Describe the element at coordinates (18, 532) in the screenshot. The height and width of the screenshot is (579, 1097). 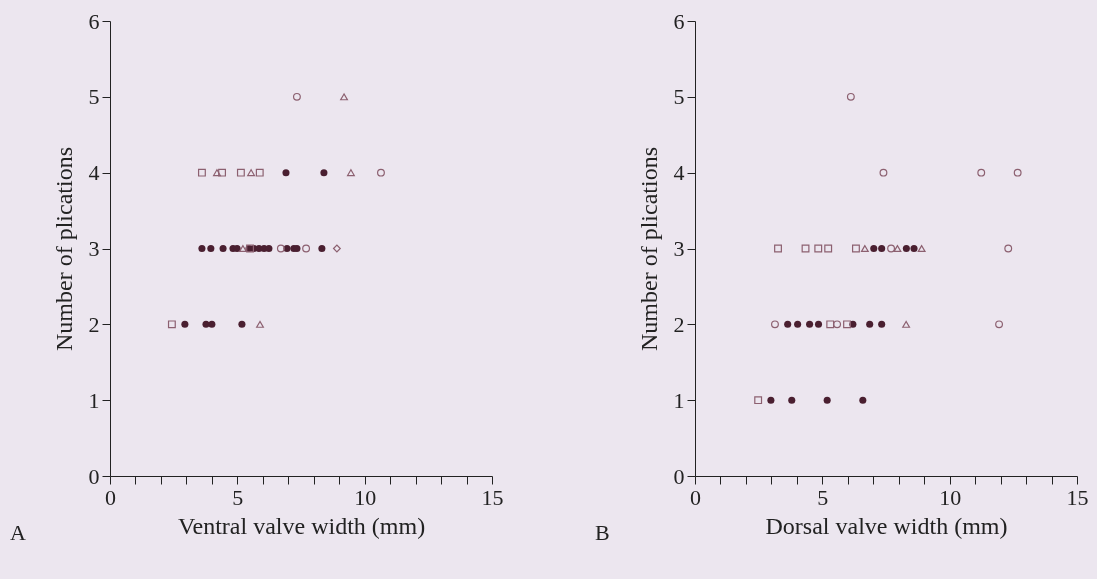
I see `text: A` at that location.